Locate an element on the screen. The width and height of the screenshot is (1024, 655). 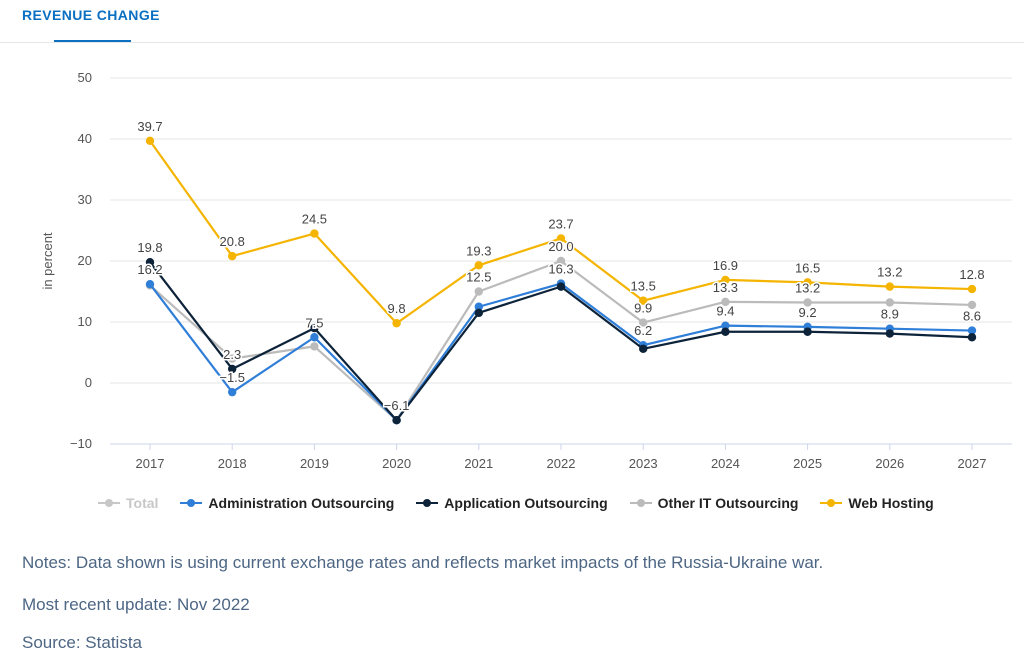
update-date: Most recent update: Nov 2022 is located at coordinates (136, 604).